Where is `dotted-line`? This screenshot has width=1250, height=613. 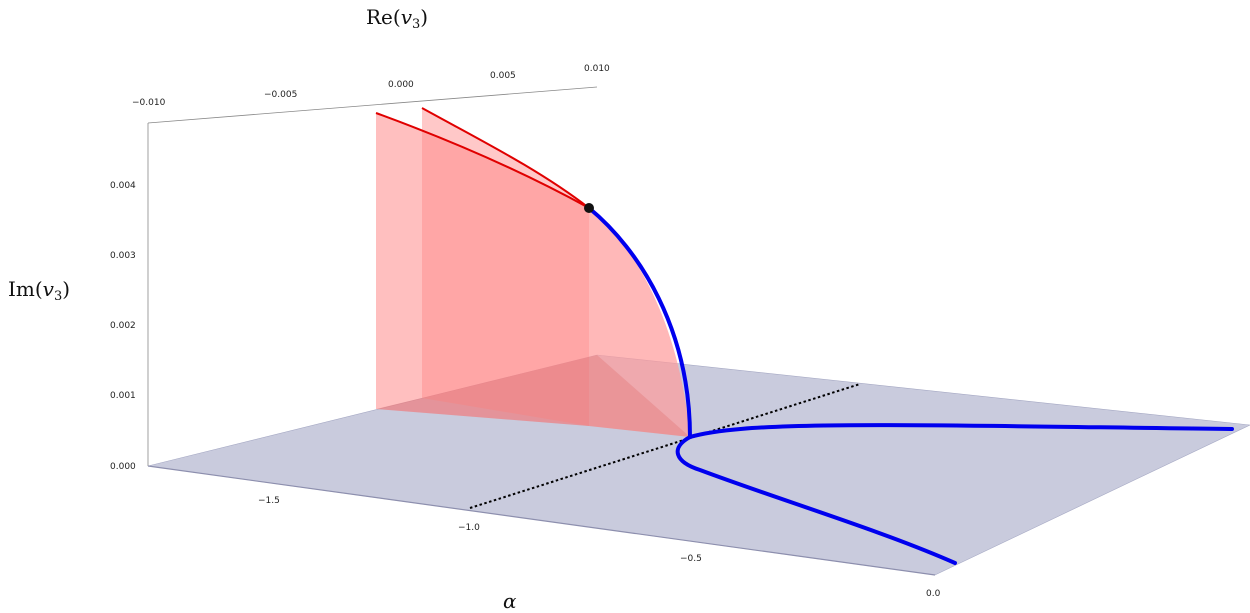 dotted-line is located at coordinates (665, 446).